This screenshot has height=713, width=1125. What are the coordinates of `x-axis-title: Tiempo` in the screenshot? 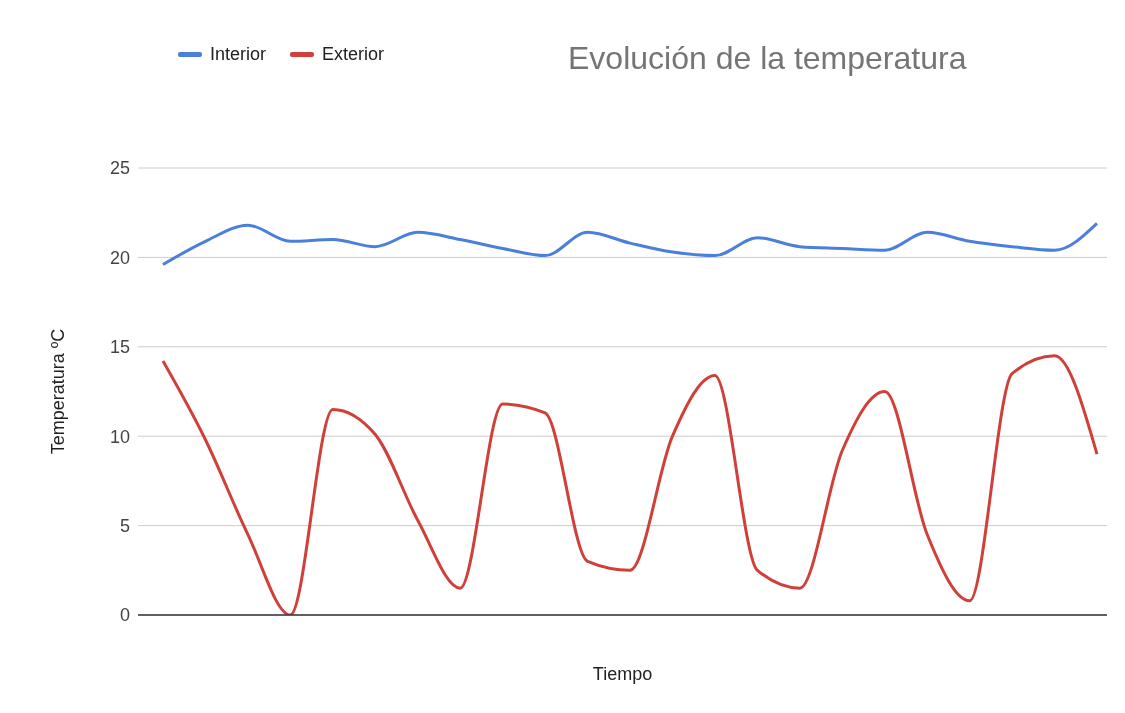 It's located at (622, 674).